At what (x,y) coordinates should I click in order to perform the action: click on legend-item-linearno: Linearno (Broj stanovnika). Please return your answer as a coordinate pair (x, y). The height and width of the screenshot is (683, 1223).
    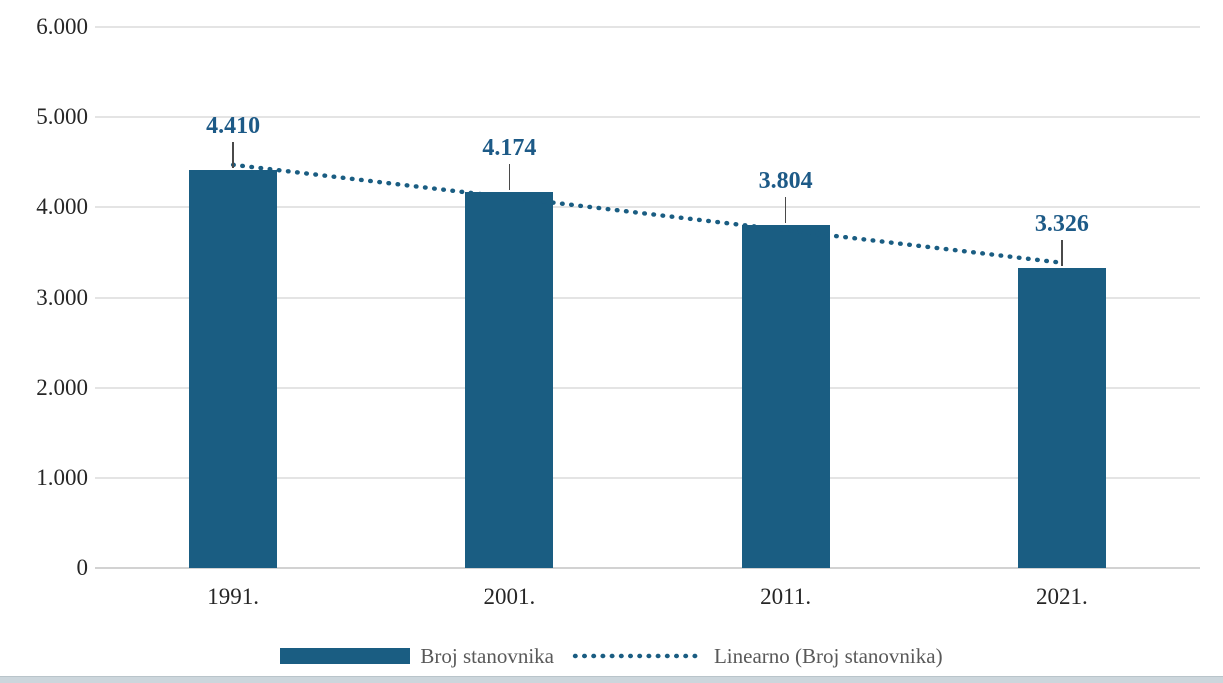
    Looking at the image, I should click on (757, 656).